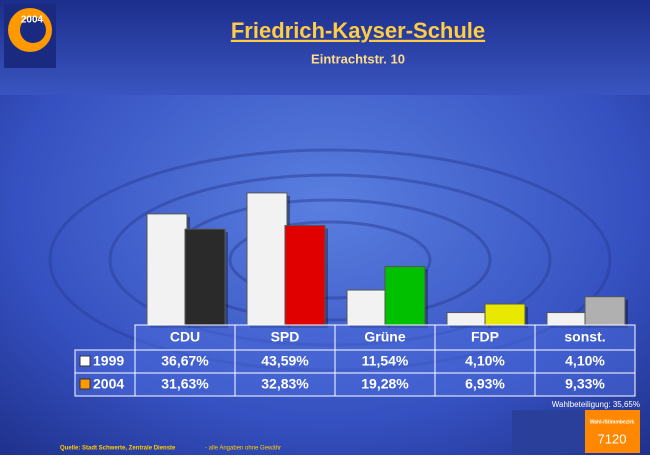 This screenshot has height=460, width=650. What do you see at coordinates (285, 361) in the screenshot?
I see `value-label: 43,59%` at bounding box center [285, 361].